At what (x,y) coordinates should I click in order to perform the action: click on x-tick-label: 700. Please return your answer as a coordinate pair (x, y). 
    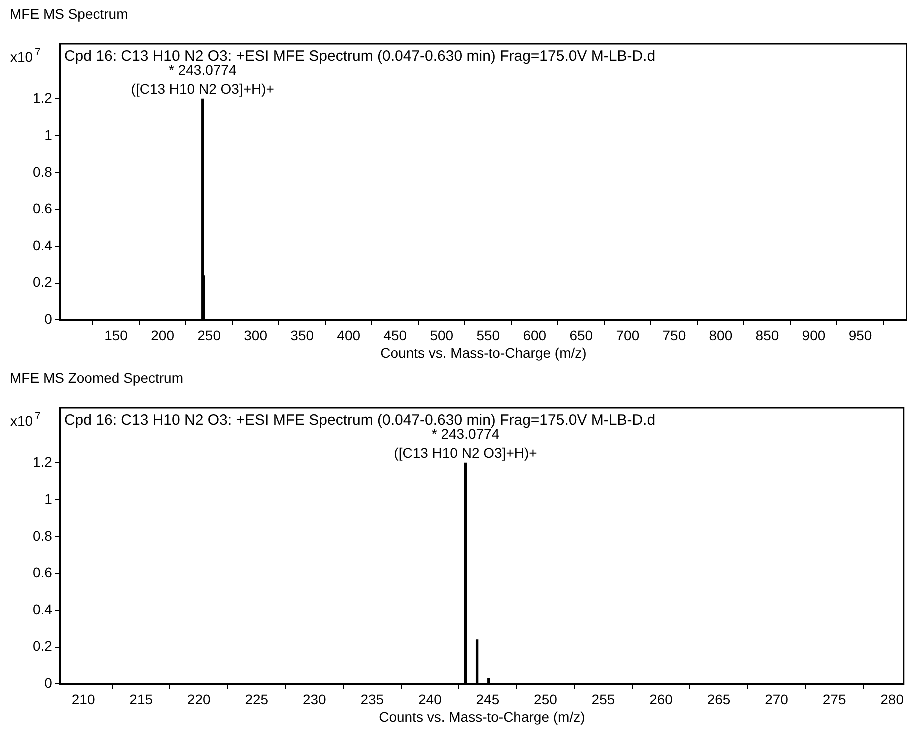
    Looking at the image, I should click on (628, 335).